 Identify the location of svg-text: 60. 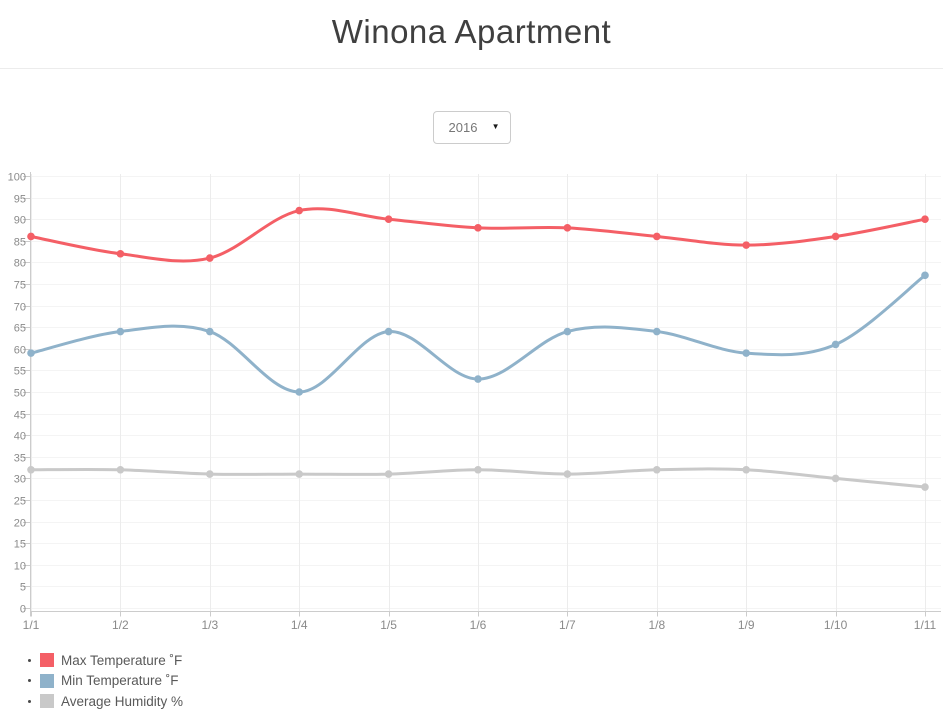
(20, 351).